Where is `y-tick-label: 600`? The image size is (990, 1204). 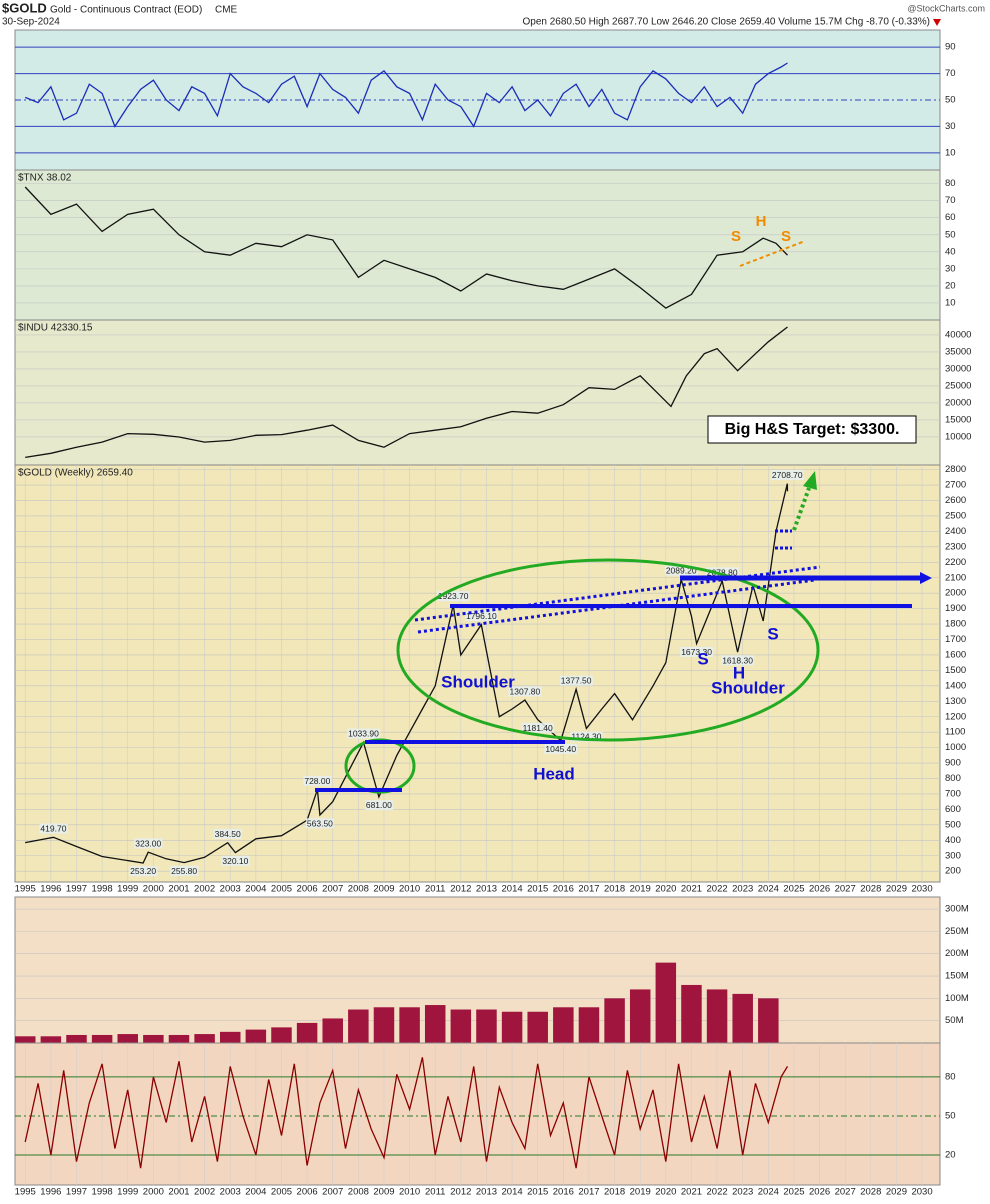
y-tick-label: 600 is located at coordinates (953, 809).